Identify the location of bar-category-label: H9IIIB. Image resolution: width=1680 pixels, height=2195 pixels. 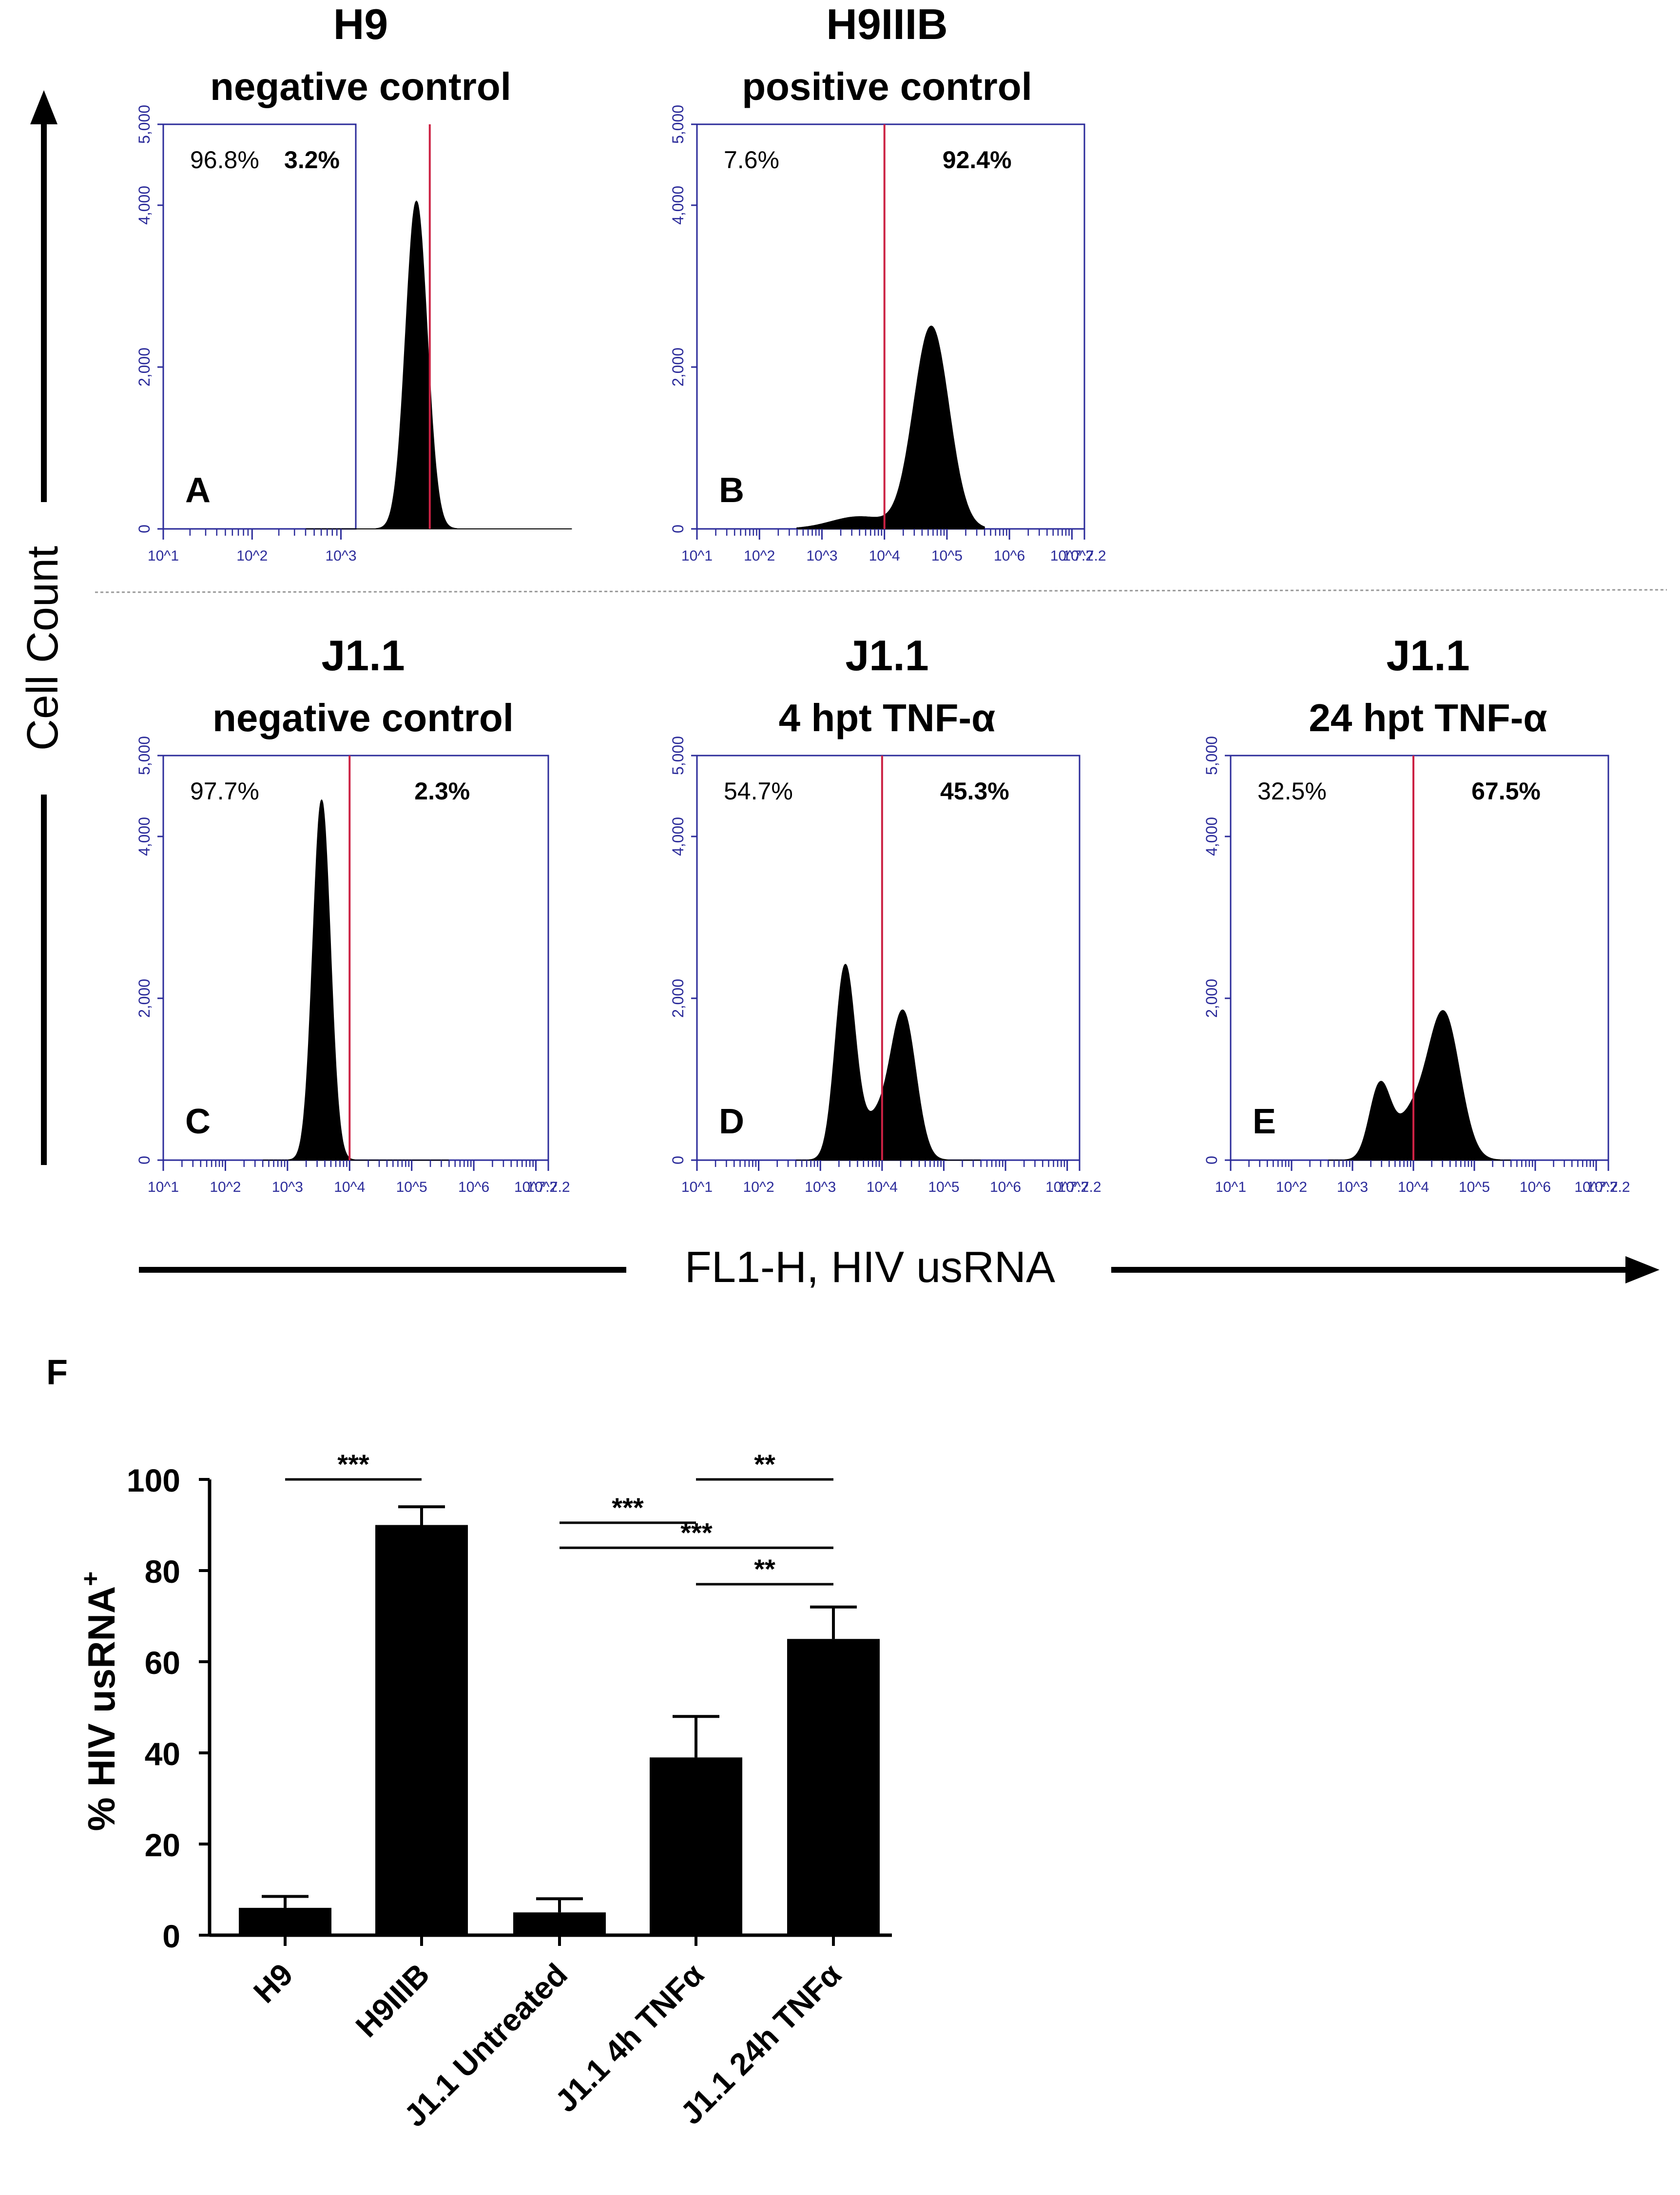
(392, 2000).